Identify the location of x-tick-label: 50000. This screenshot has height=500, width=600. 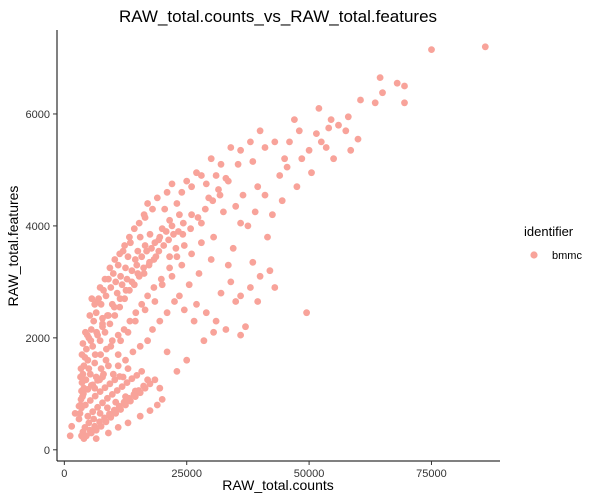
(309, 474).